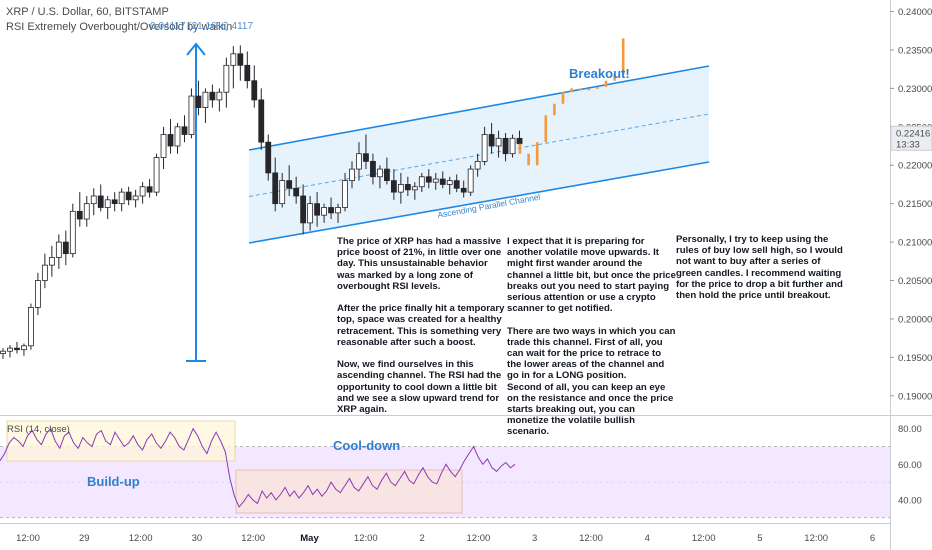  Describe the element at coordinates (534, 538) in the screenshot. I see `time-tick-label: 3` at that location.